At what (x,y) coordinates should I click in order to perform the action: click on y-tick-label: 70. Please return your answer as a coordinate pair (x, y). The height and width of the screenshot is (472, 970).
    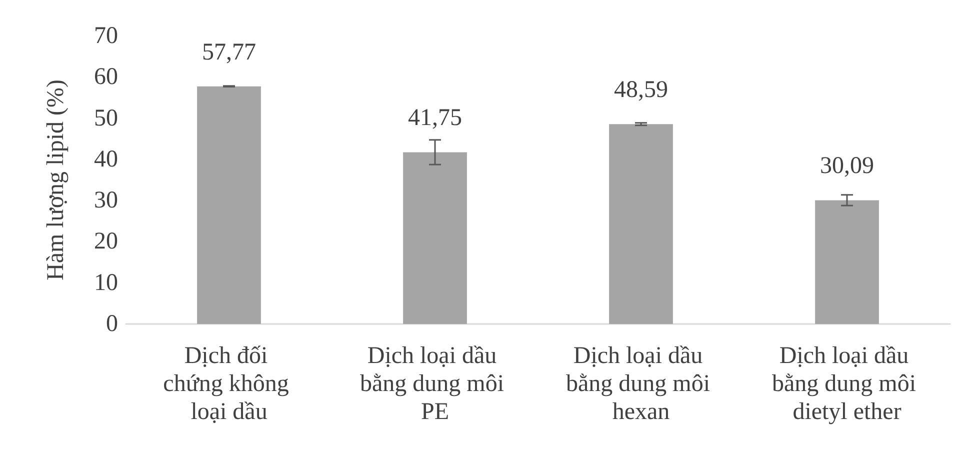
    Looking at the image, I should click on (106, 36).